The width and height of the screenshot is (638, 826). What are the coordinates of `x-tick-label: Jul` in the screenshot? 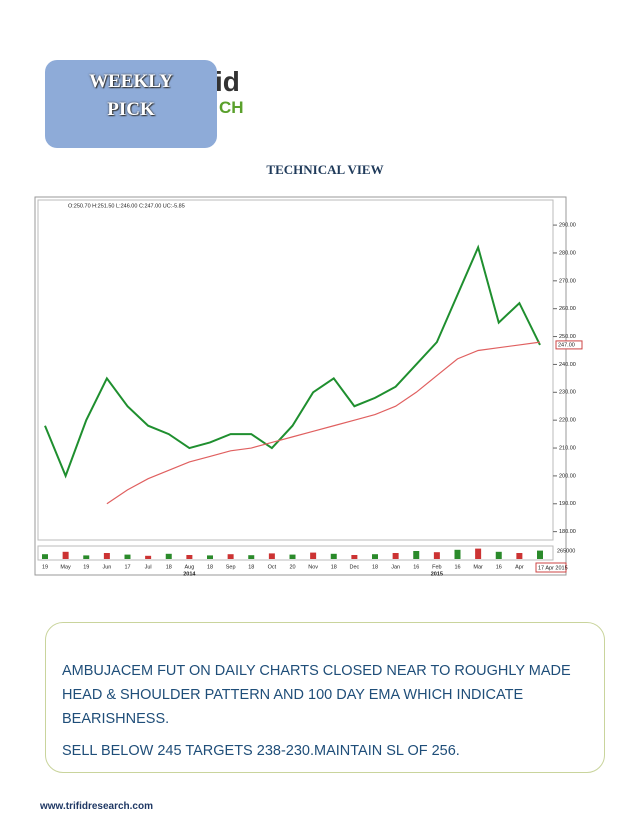 It's located at (148, 567).